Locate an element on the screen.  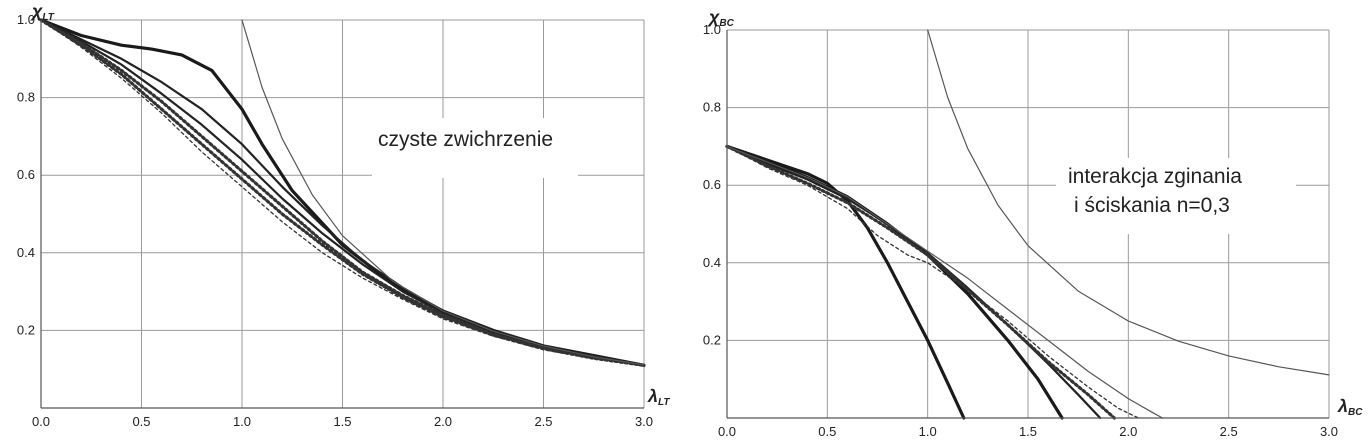
x-axis-label: λBC is located at coordinates (1350, 407).